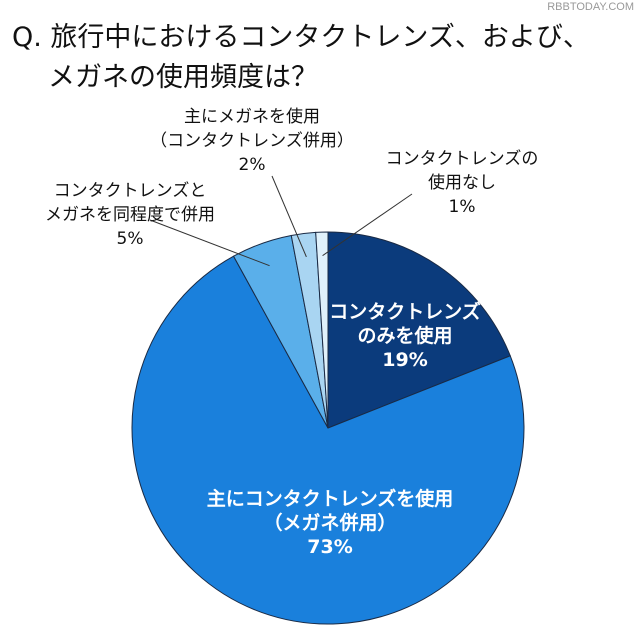 The width and height of the screenshot is (640, 640). I want to click on slice-value-label-2: 5%, so click(130, 239).